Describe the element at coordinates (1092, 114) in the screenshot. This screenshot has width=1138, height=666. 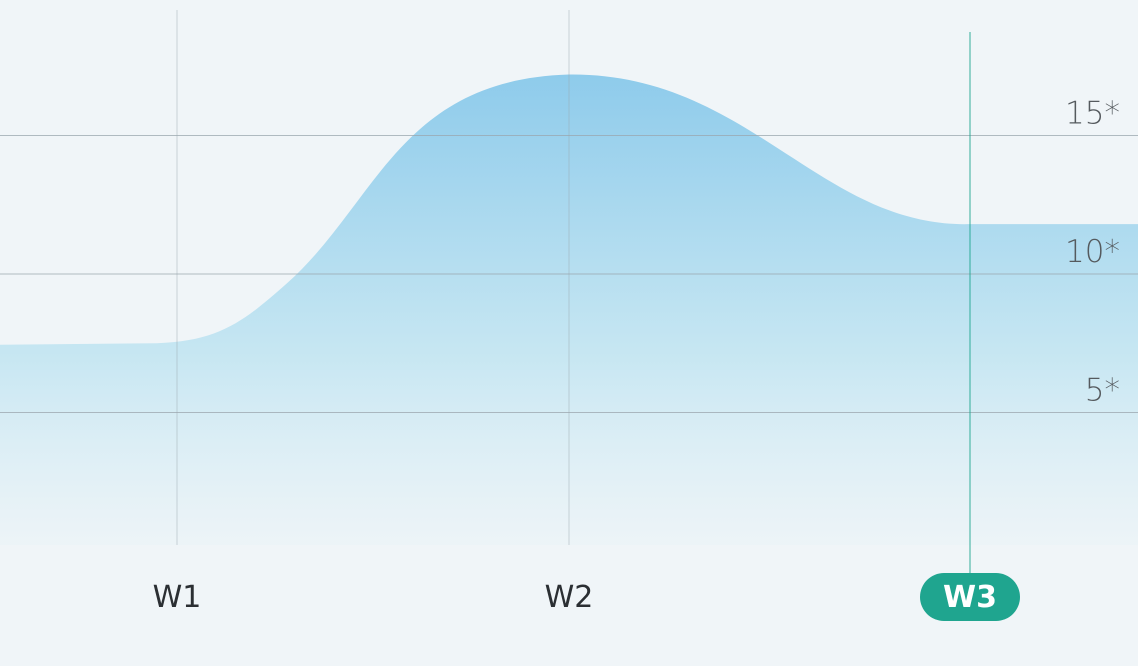
I see `y-tick-label: 15*` at that location.